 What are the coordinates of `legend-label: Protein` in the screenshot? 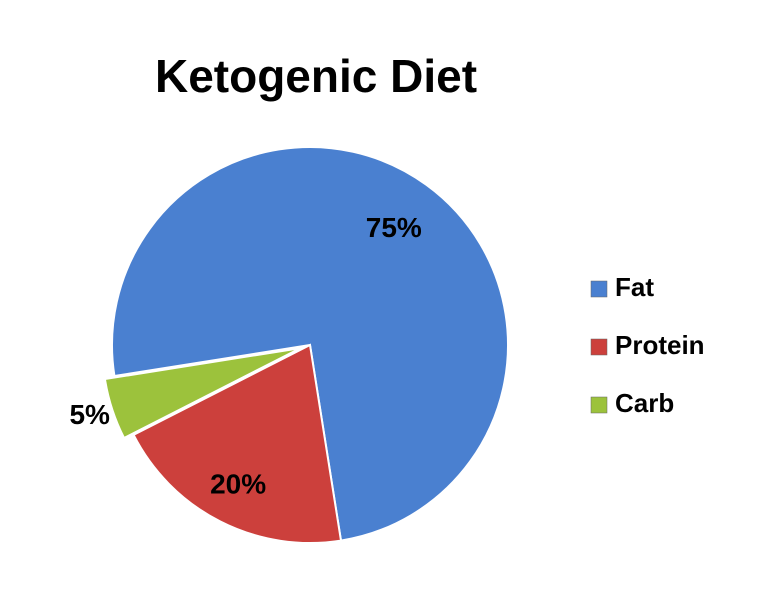 It's located at (660, 345).